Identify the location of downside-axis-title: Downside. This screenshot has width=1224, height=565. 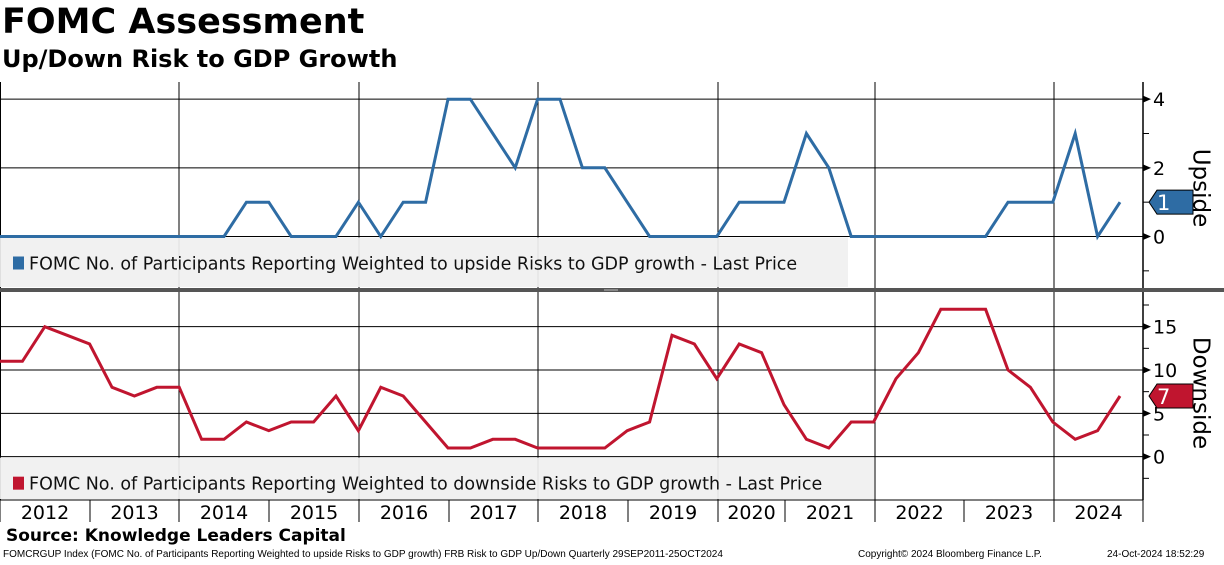
(1201, 393).